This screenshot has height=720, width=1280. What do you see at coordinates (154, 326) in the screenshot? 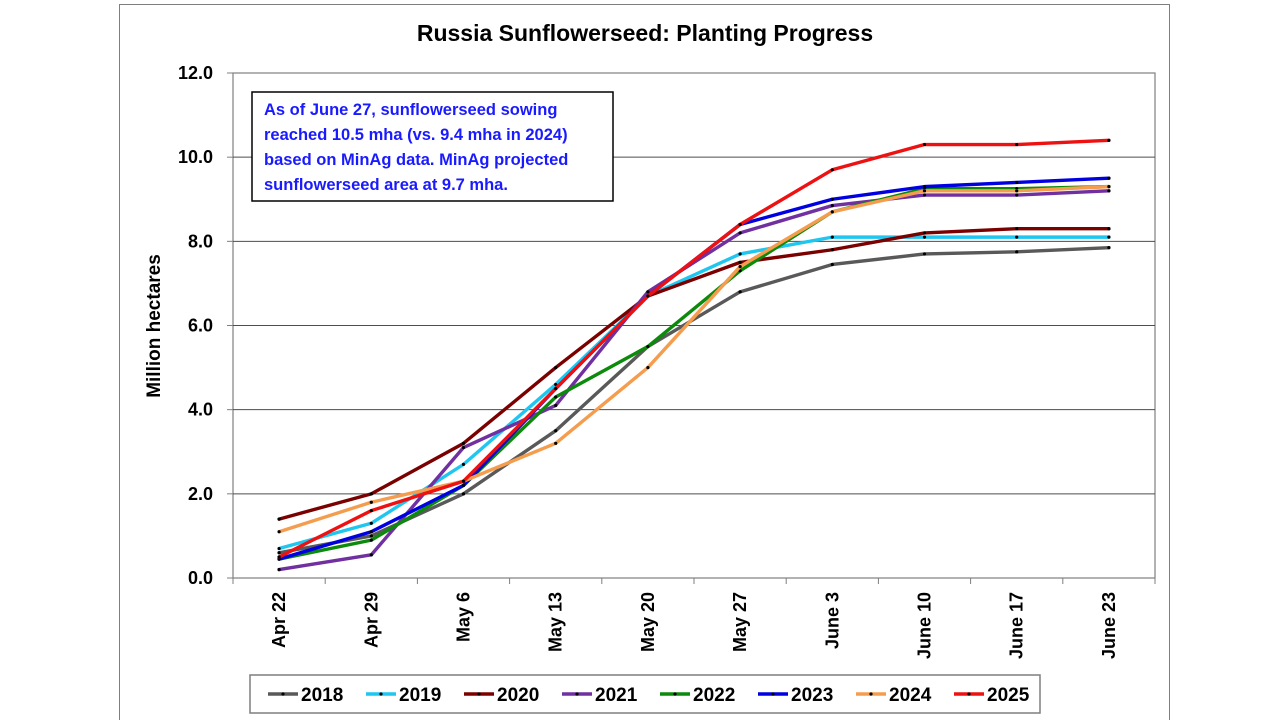
I see `y-axis-label: Million hectares` at bounding box center [154, 326].